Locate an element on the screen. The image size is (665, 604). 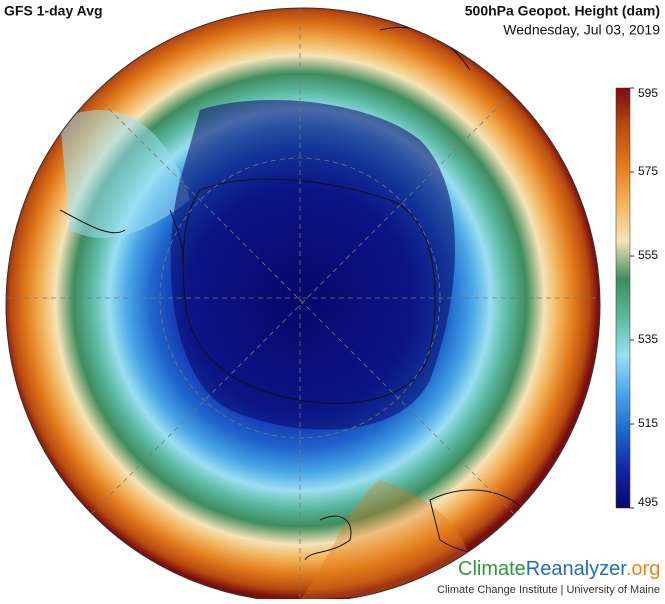
logo-part: Reanalyzer is located at coordinates (577, 569).